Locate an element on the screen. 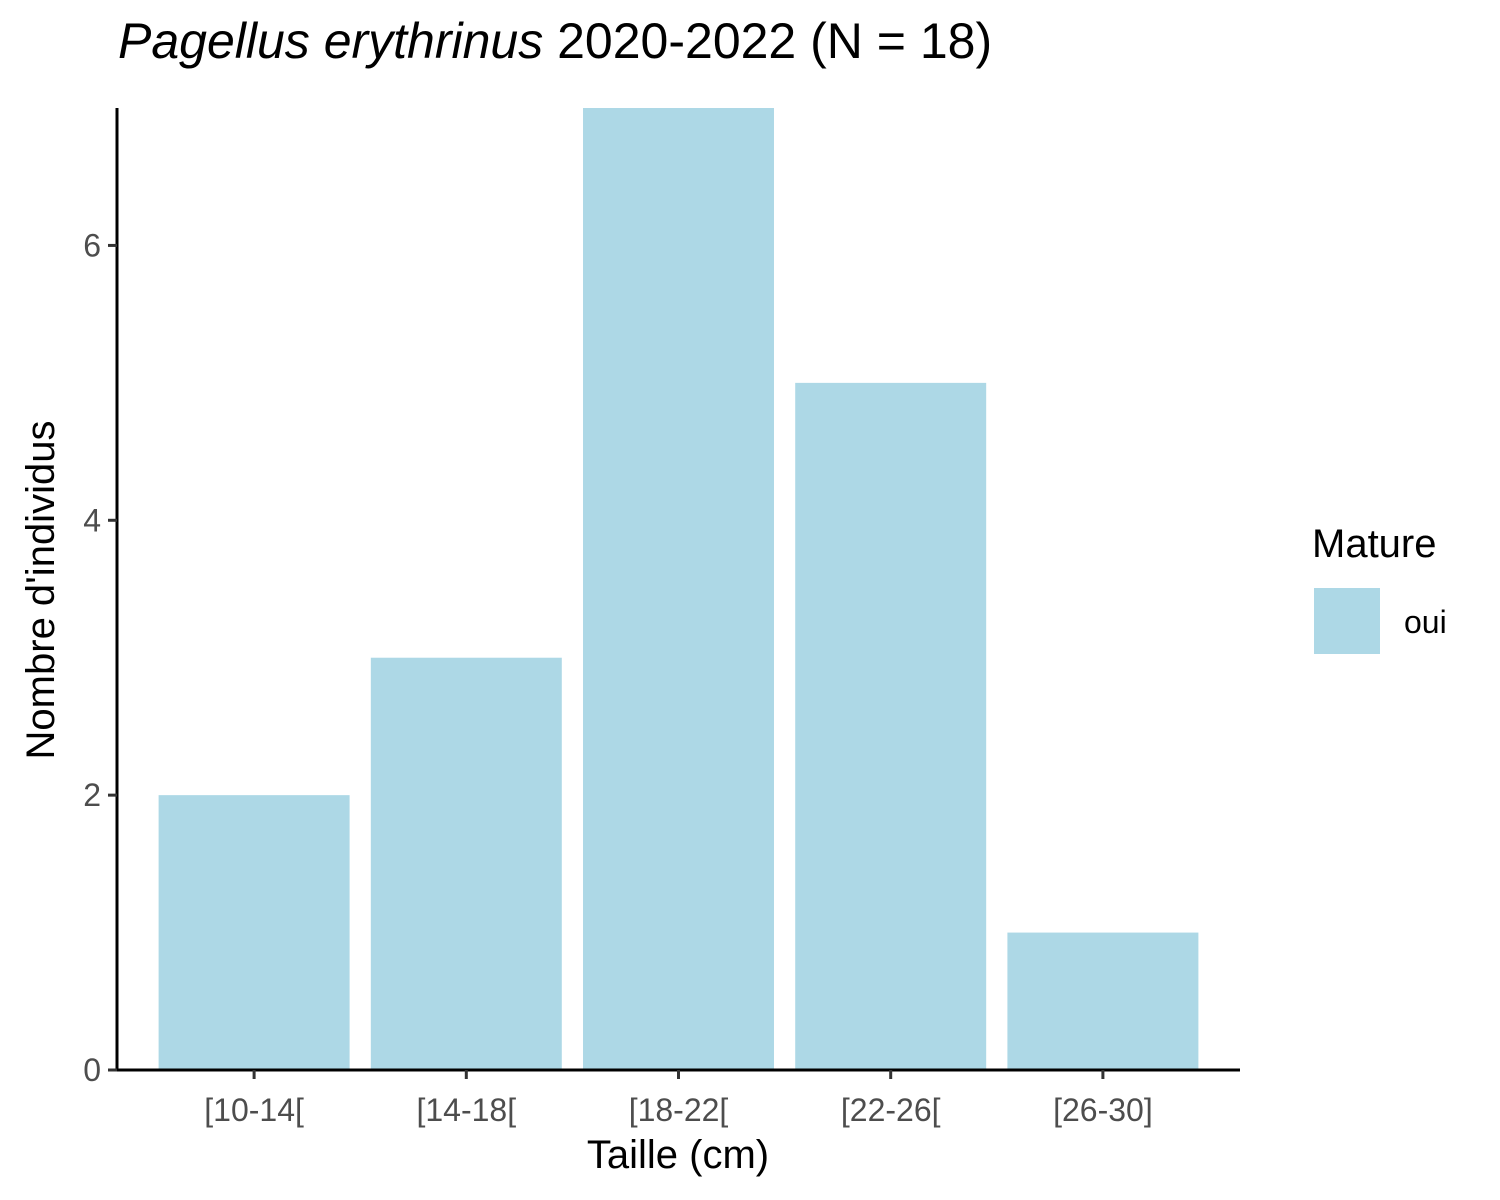  x-tick-label: [10-14[ is located at coordinates (254, 1110).